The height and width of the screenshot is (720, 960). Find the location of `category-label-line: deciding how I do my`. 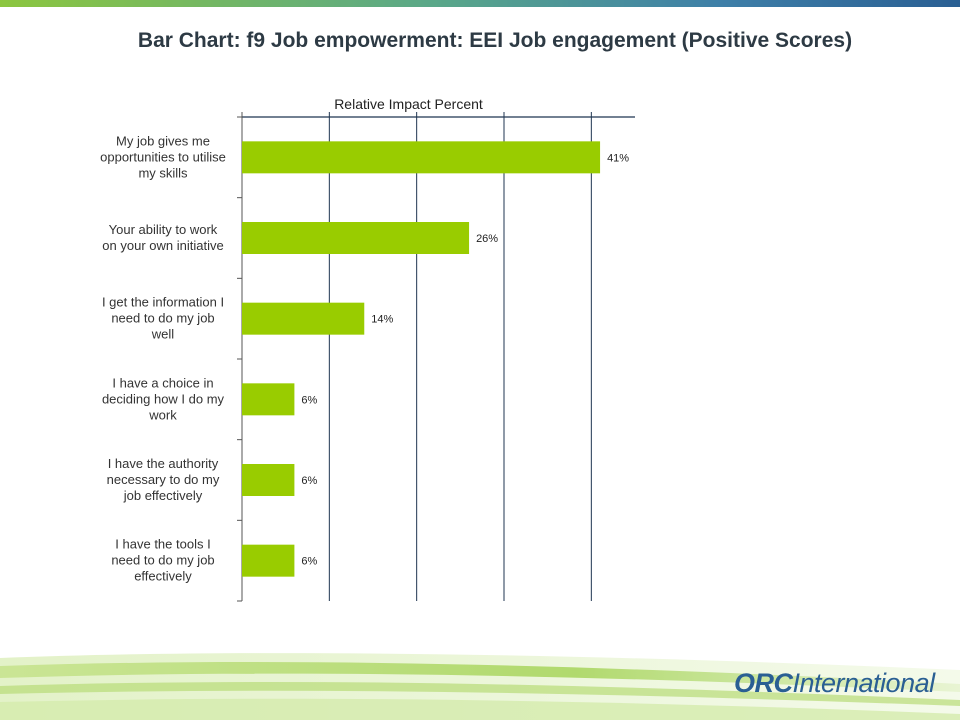

category-label-line: deciding how I do my is located at coordinates (163, 398).